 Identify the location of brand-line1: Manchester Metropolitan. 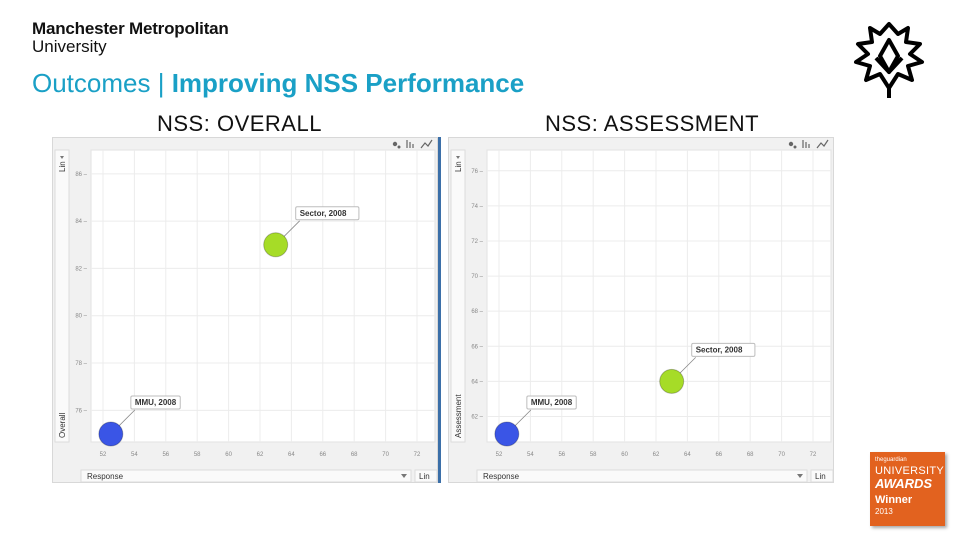
(130, 28).